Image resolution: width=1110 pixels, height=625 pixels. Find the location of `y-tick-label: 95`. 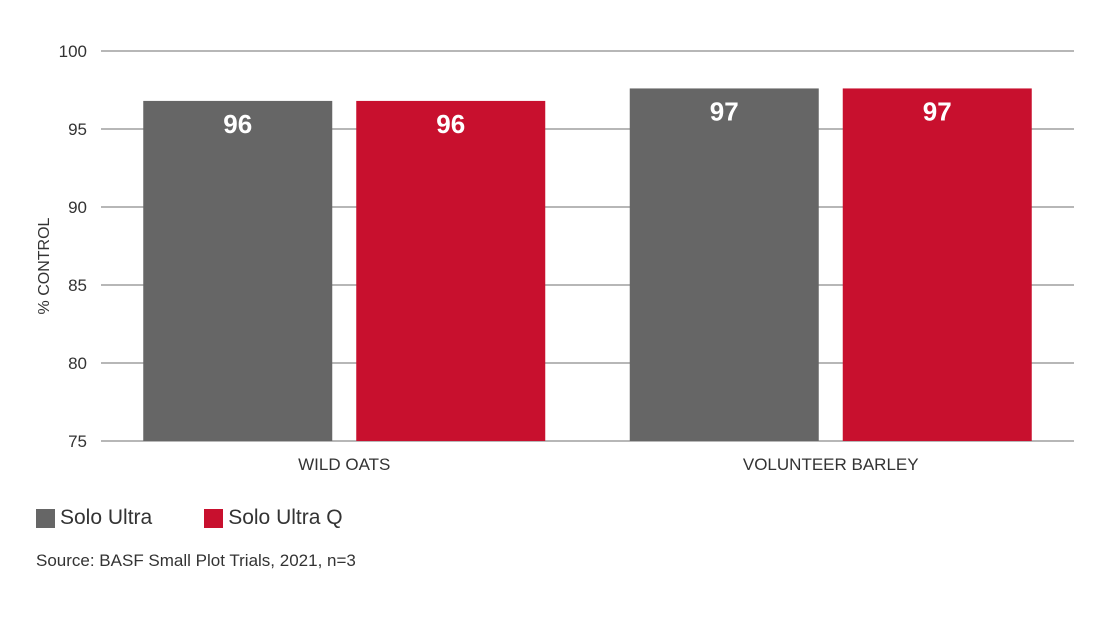

y-tick-label: 95 is located at coordinates (77, 129).